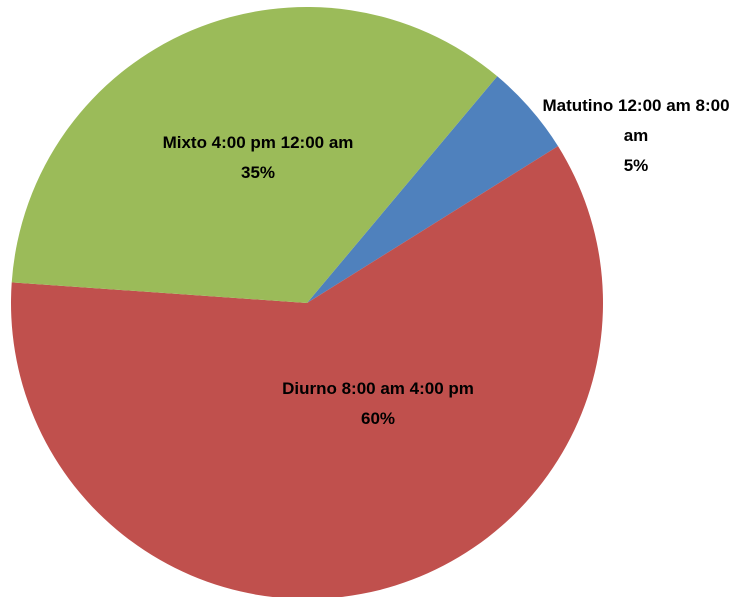 The width and height of the screenshot is (733, 597). Describe the element at coordinates (258, 158) in the screenshot. I see `slice-label: Mixto 4:00 pm 12:00 am 35%` at that location.